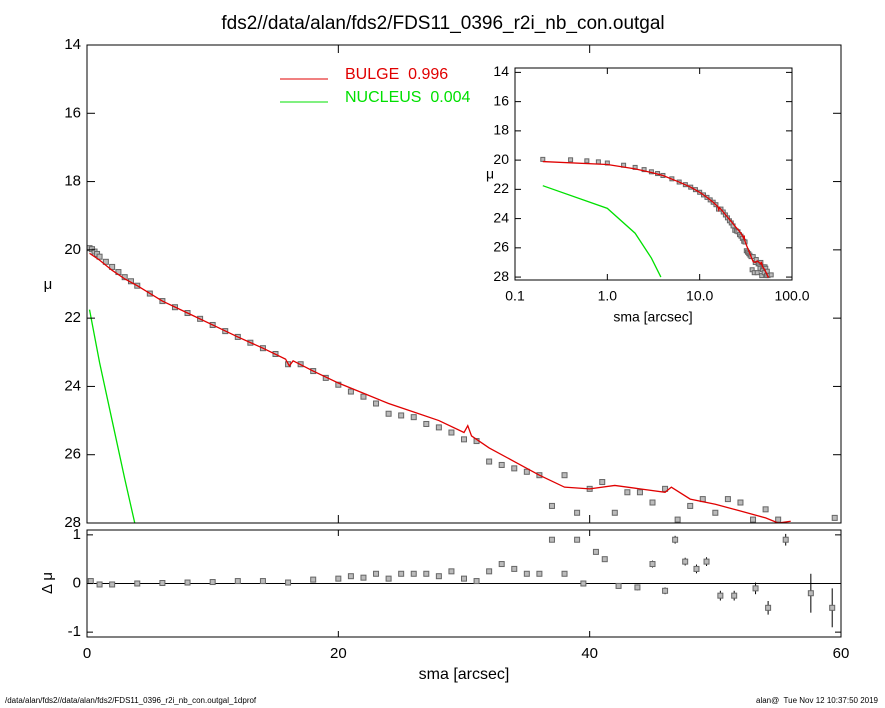 Image resolution: width=885 pixels, height=708 pixels. I want to click on y-tick-label: 16, so click(501, 100).